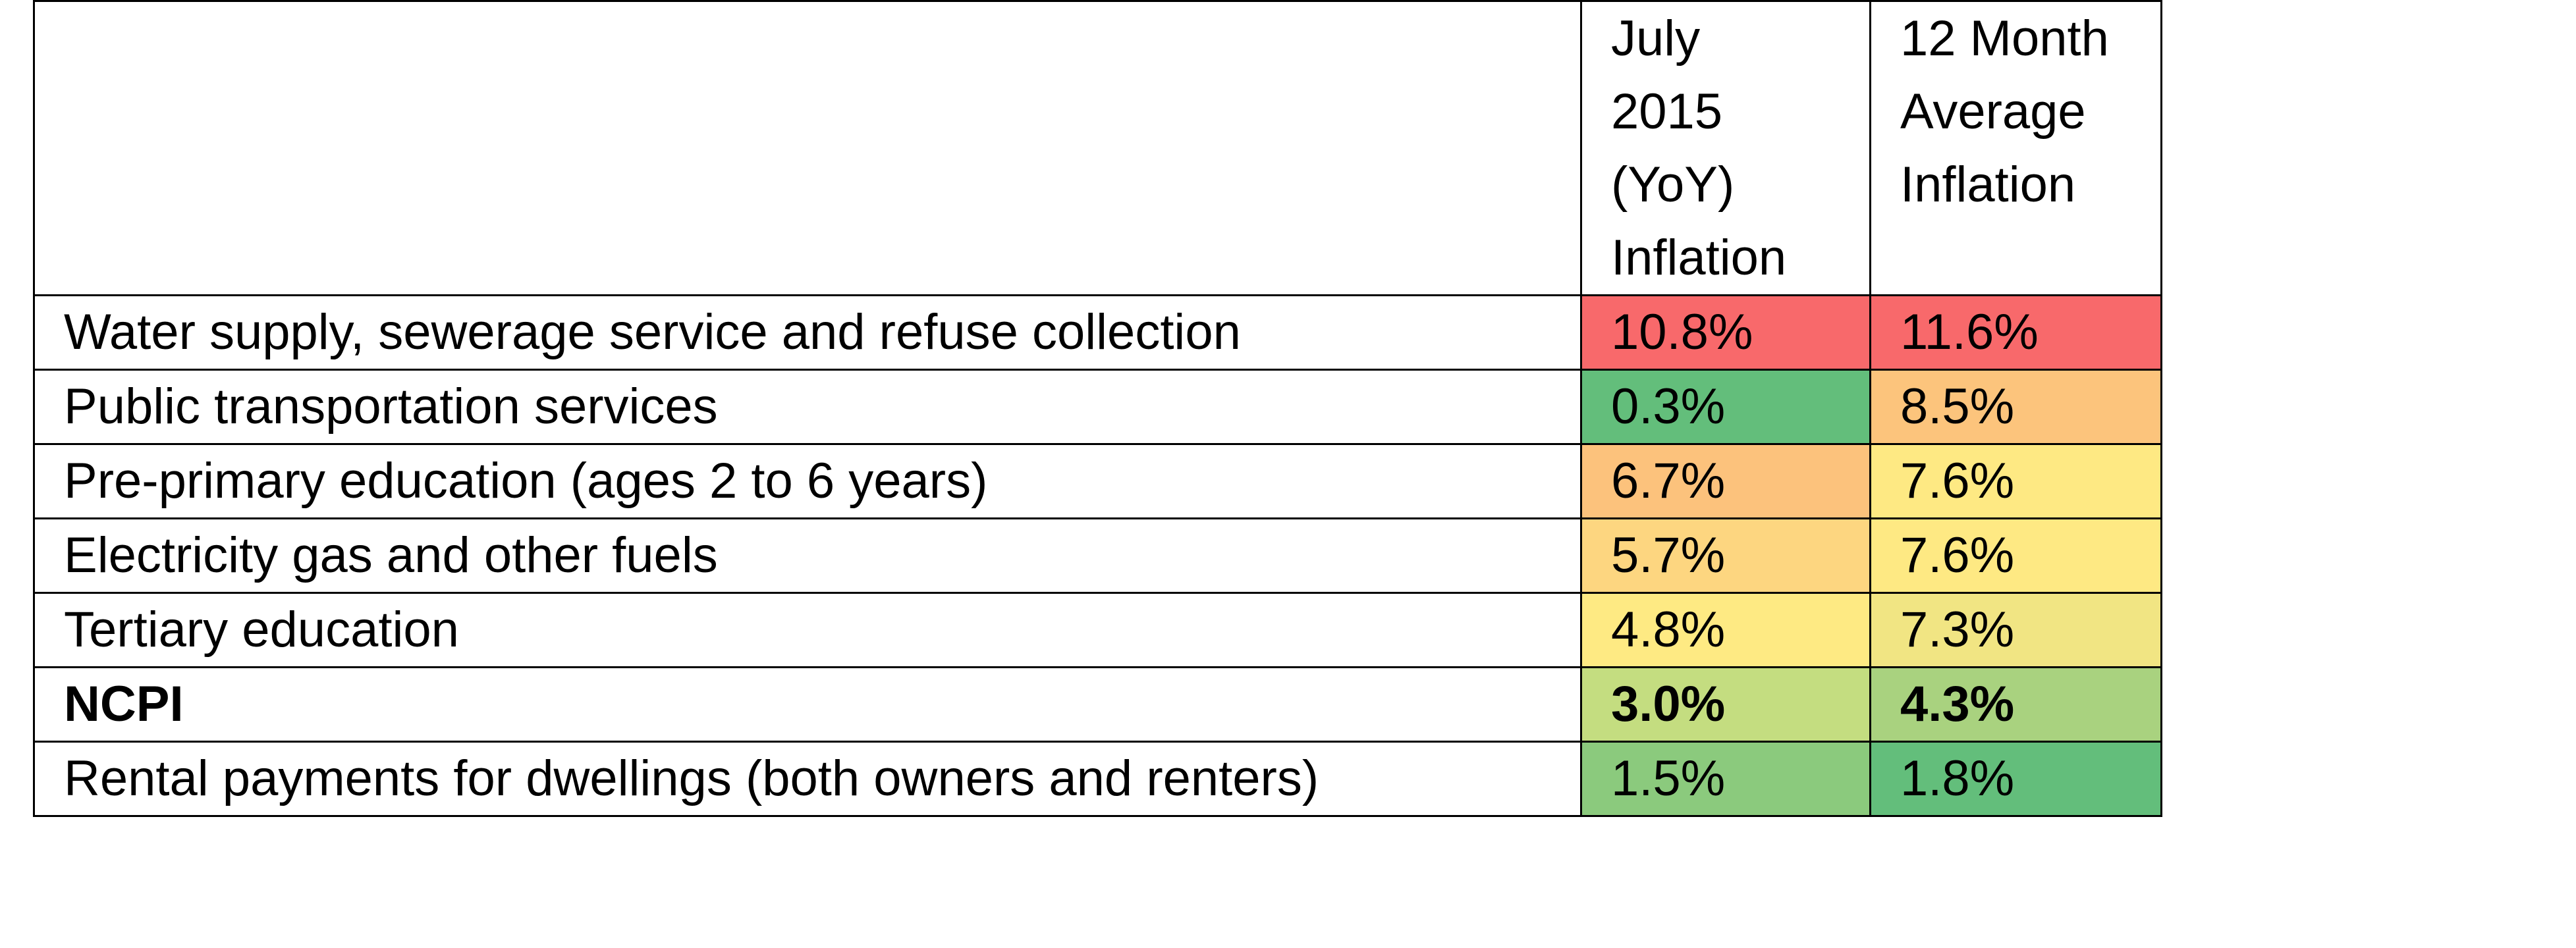 Image resolution: width=2576 pixels, height=948 pixels. What do you see at coordinates (1725, 704) in the screenshot?
I see `value-cell: 3.0%` at bounding box center [1725, 704].